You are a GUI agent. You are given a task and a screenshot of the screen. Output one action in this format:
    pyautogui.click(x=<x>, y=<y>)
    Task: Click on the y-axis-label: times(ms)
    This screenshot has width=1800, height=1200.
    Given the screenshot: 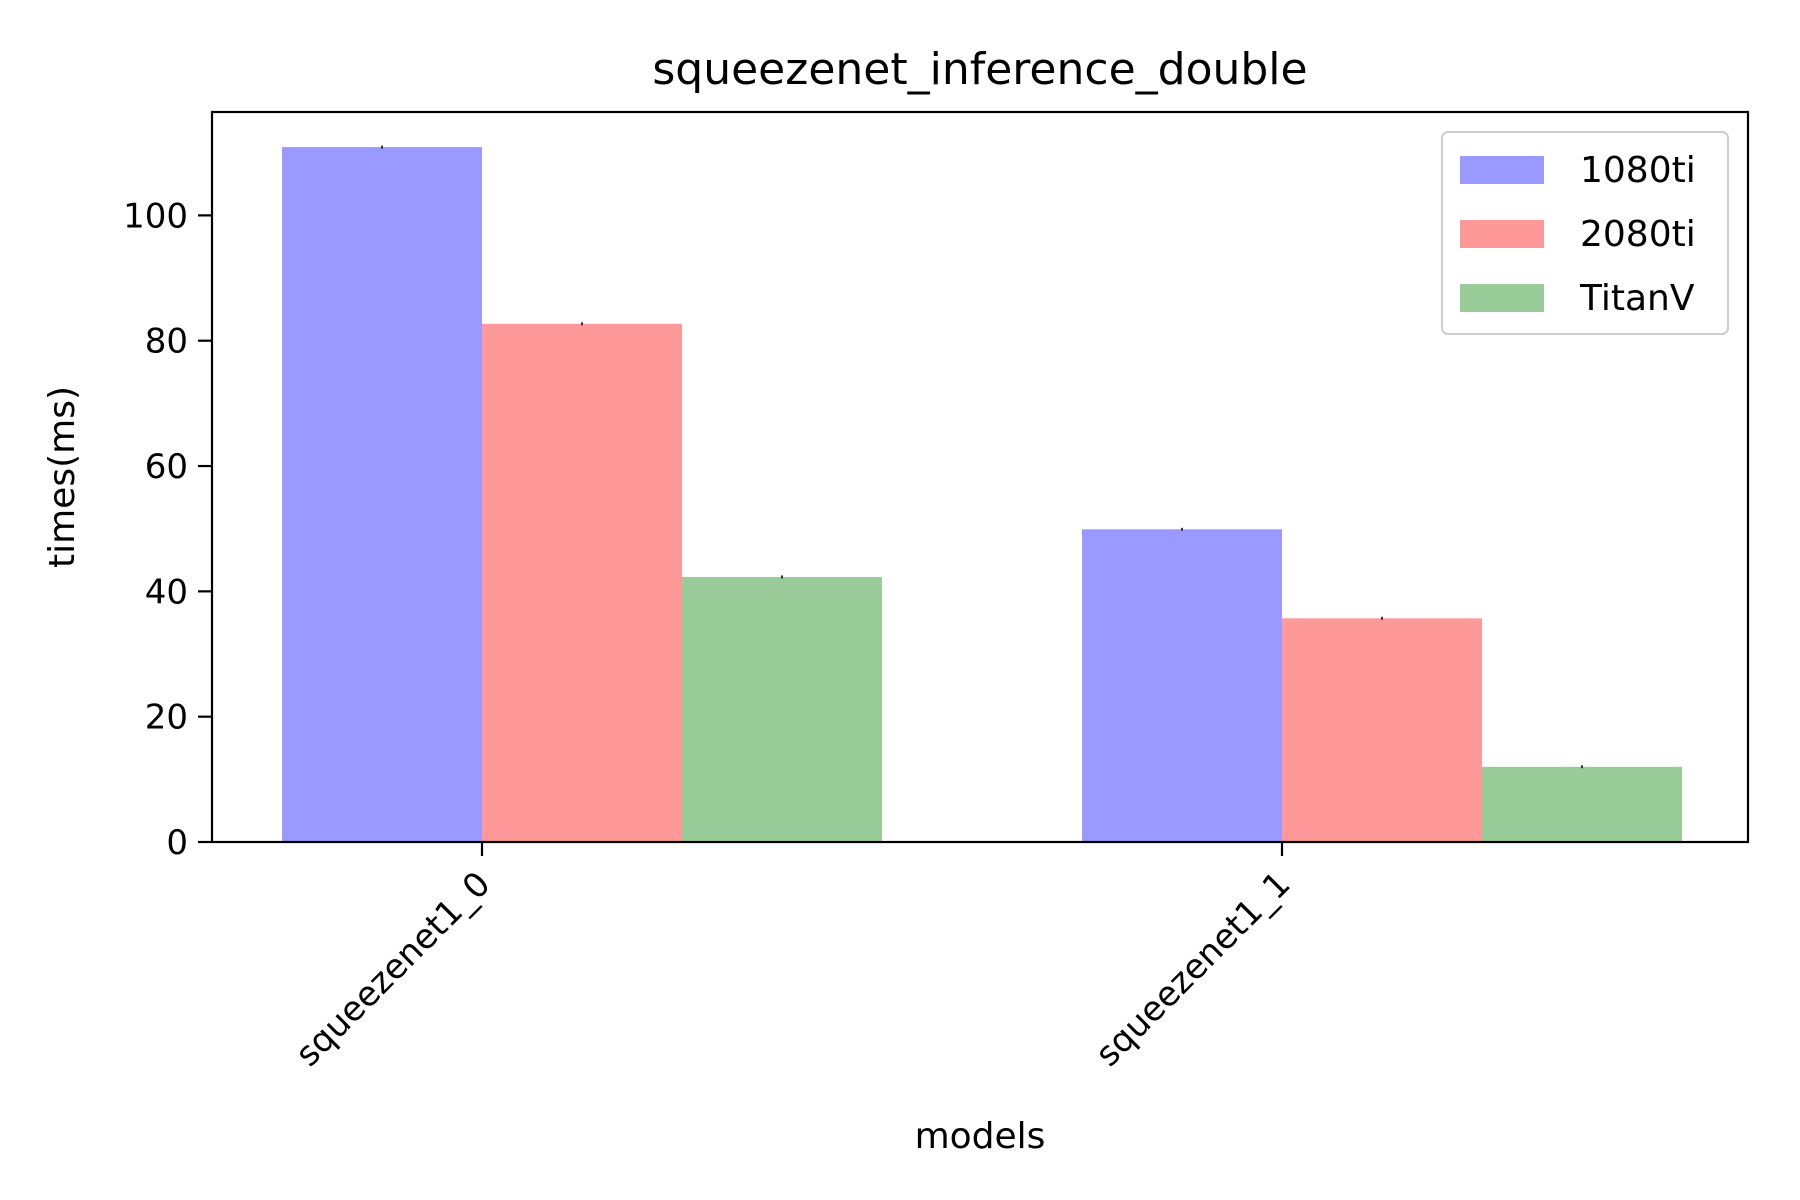 What is the action you would take?
    pyautogui.click(x=62, y=477)
    